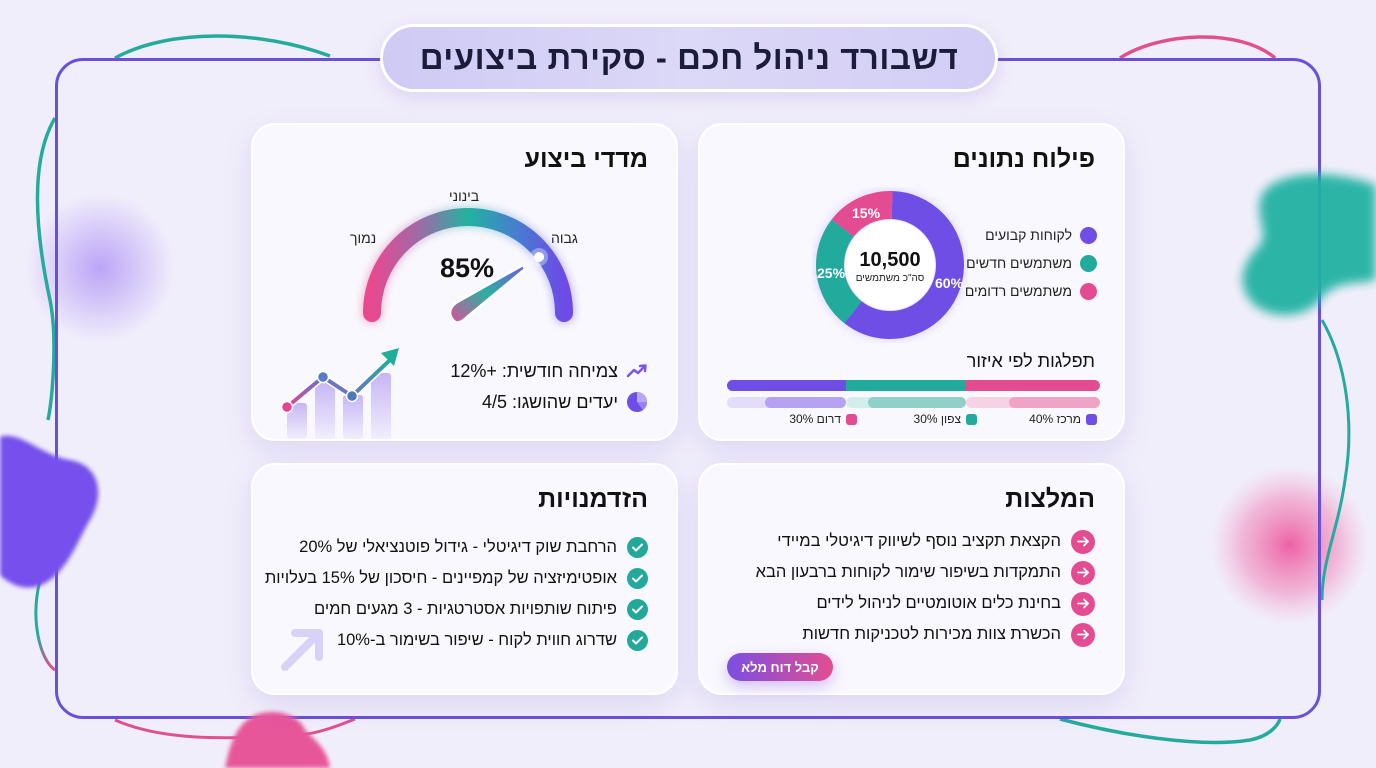 This screenshot has height=768, width=1376. I want to click on donut-total-value: 10,500, so click(890, 260).